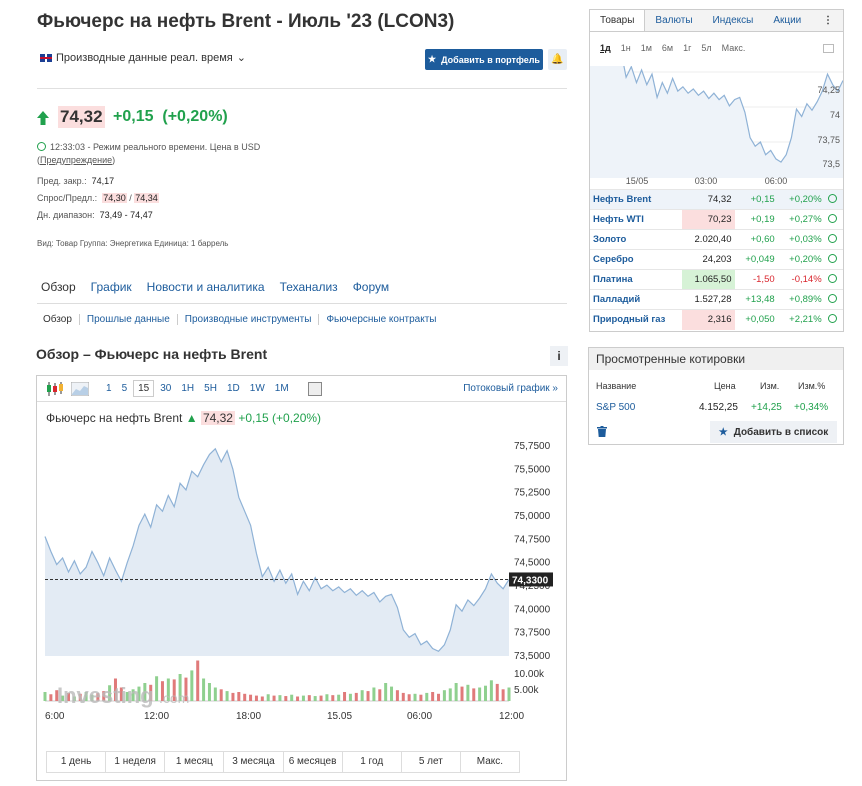  I want to click on quote-row: Нефть Brent 74,32 +0,15 +0,20%, so click(716, 199).